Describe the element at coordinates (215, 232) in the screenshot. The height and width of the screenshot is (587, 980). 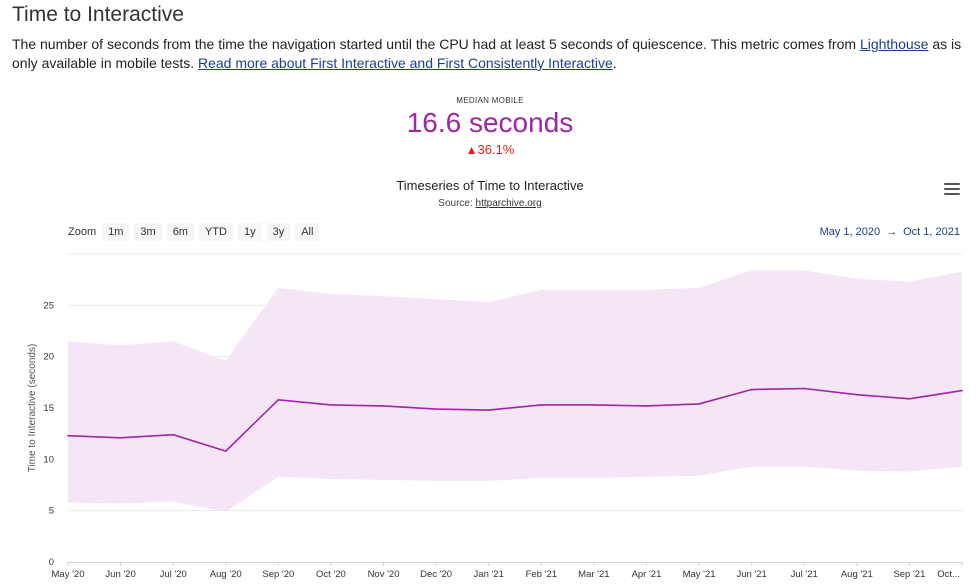
I see `zoom-ytd-button: YTD` at that location.